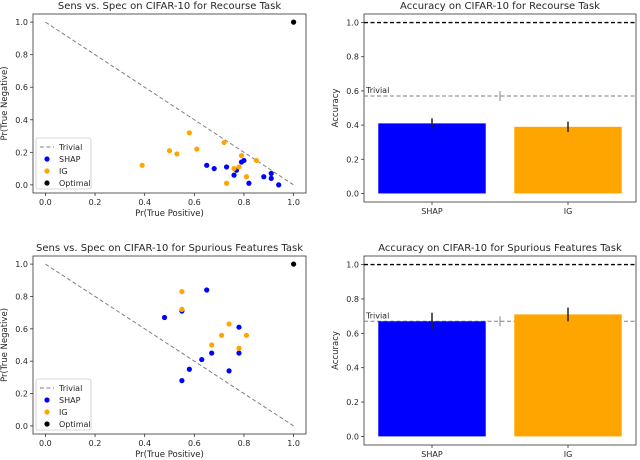 The image size is (640, 460). What do you see at coordinates (432, 454) in the screenshot?
I see `x-tick-label: SHAP` at bounding box center [432, 454].